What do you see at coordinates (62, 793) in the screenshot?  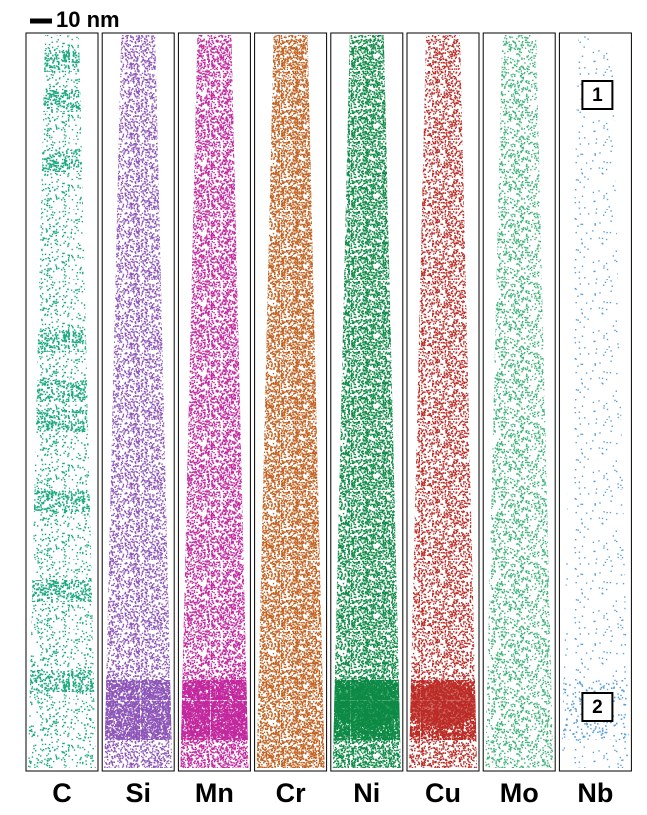 I see `element-label: C` at bounding box center [62, 793].